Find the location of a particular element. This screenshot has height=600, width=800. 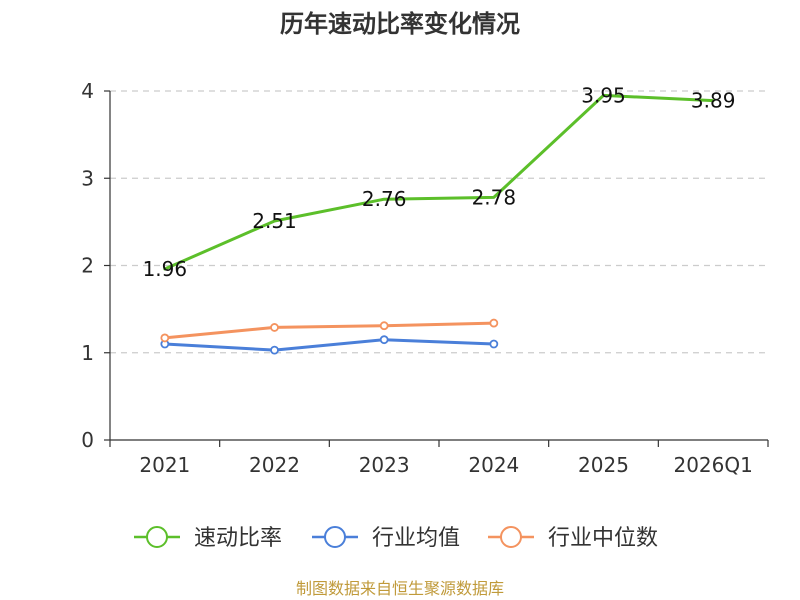

y-tick-label: 3 is located at coordinates (87, 178).